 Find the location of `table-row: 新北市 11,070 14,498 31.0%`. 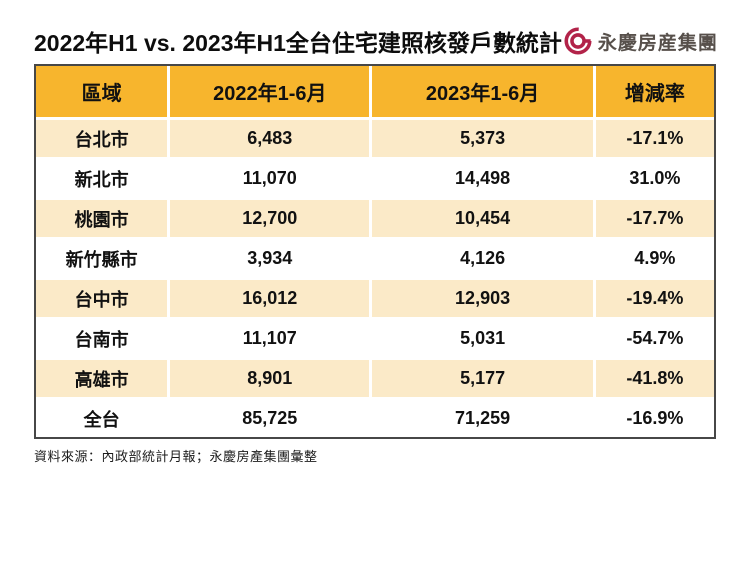

table-row: 新北市 11,070 14,498 31.0% is located at coordinates (375, 178).